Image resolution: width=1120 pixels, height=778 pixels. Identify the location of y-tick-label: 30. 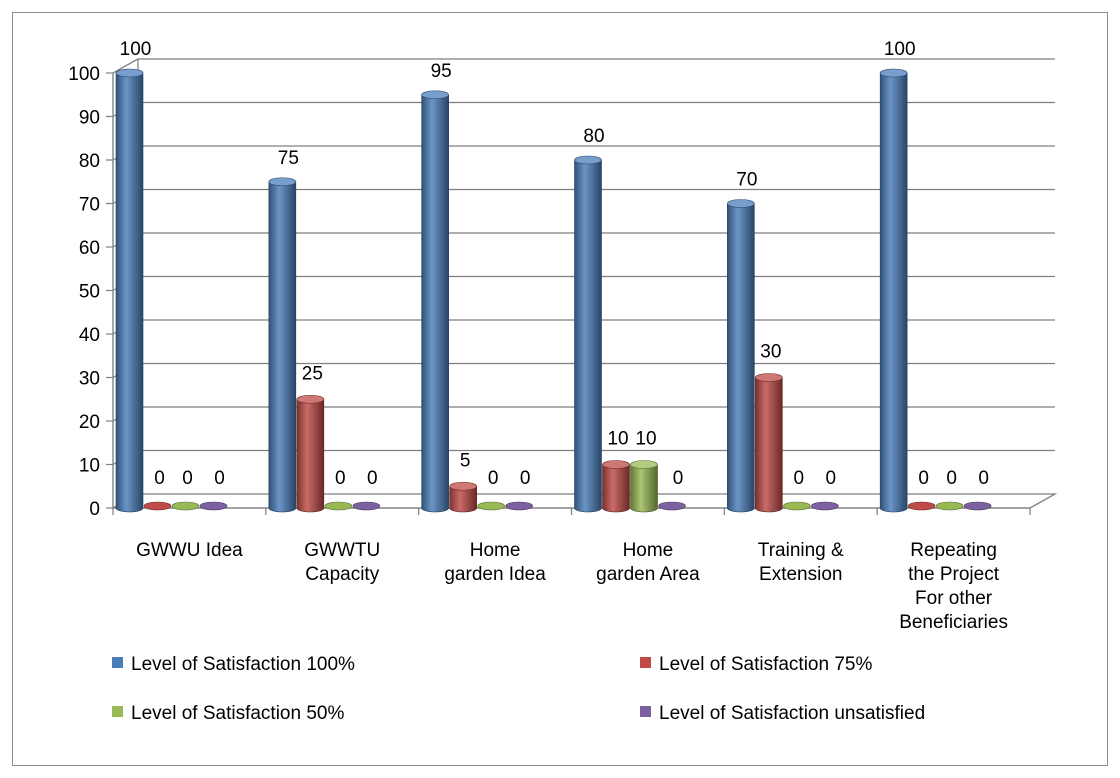
(89, 379).